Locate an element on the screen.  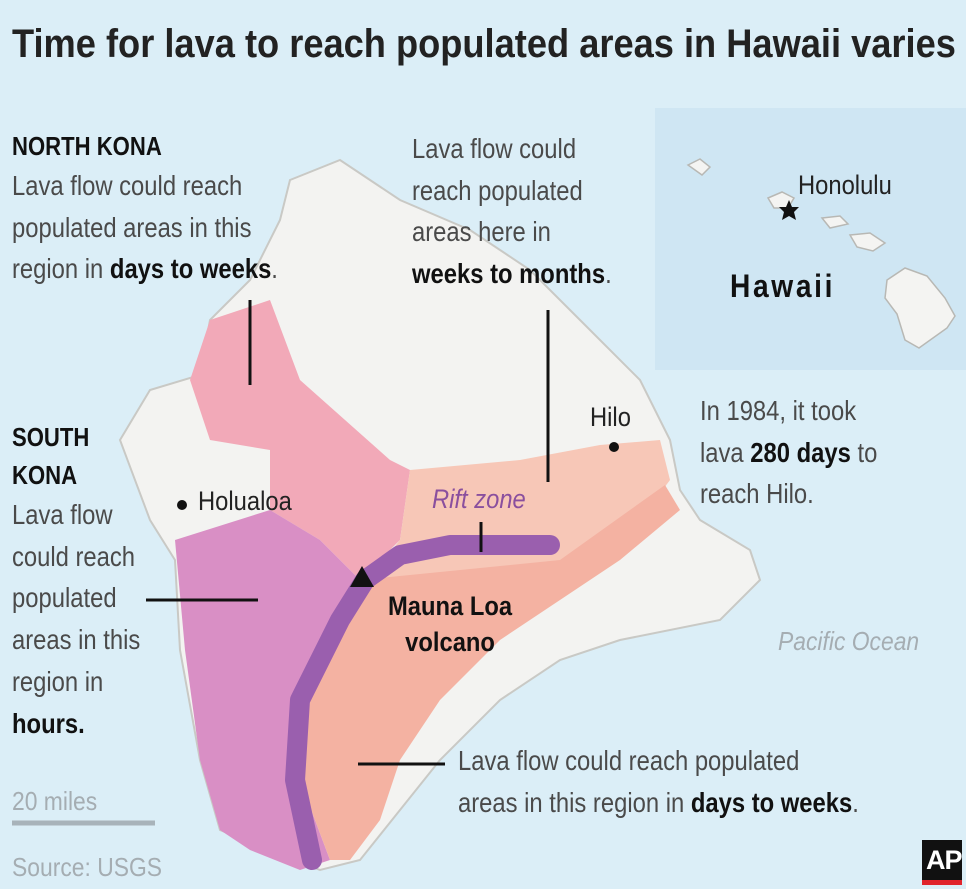
text: could reach is located at coordinates (74, 556).